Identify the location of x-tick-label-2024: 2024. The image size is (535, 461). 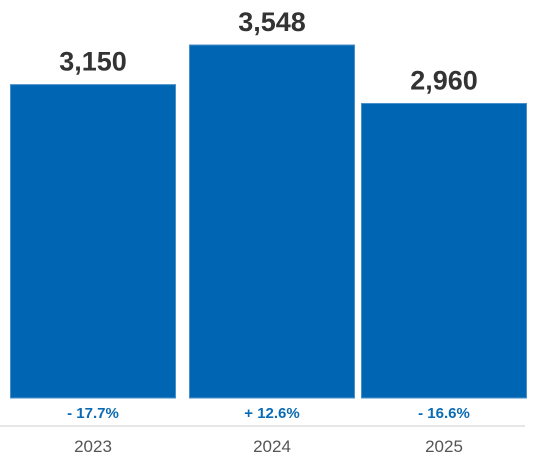
(272, 446).